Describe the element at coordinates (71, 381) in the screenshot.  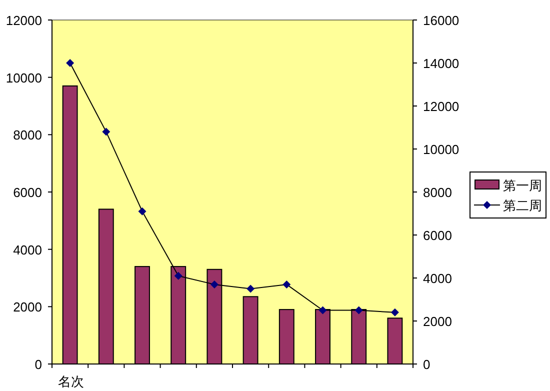
I see `x-axis-title: 名次` at that location.